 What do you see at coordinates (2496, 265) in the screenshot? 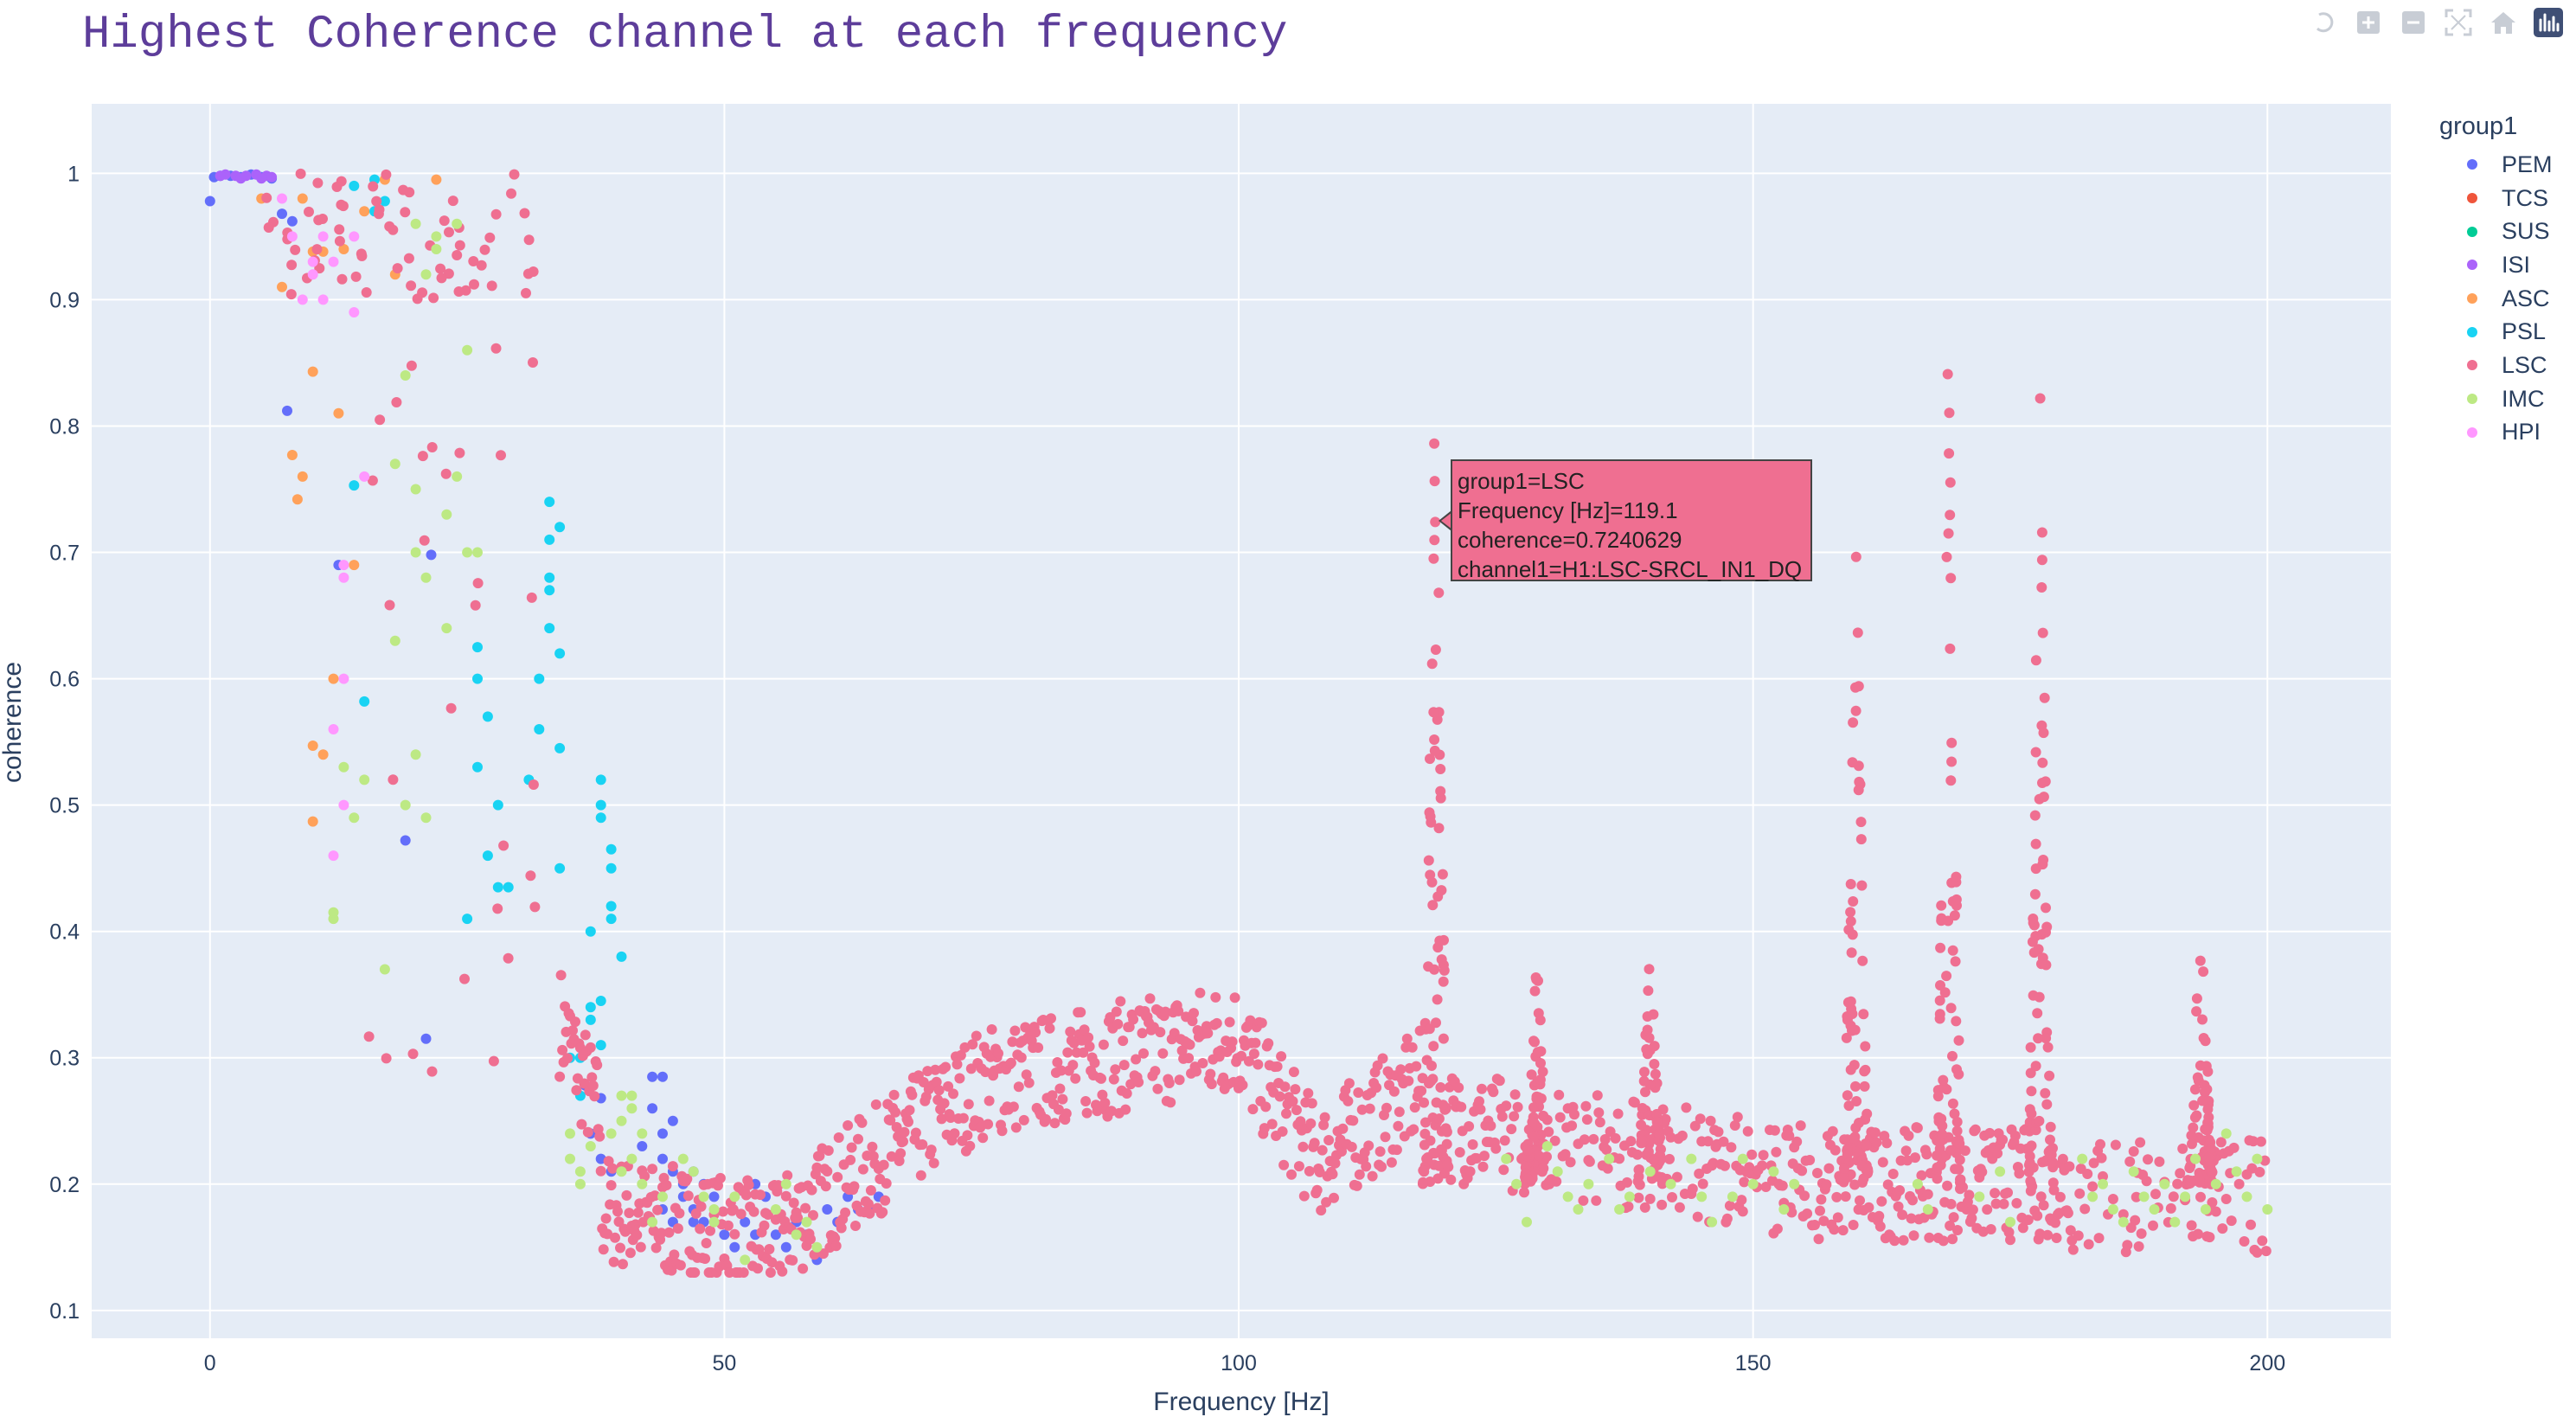
I see `legend-item-isi: ISI` at bounding box center [2496, 265].